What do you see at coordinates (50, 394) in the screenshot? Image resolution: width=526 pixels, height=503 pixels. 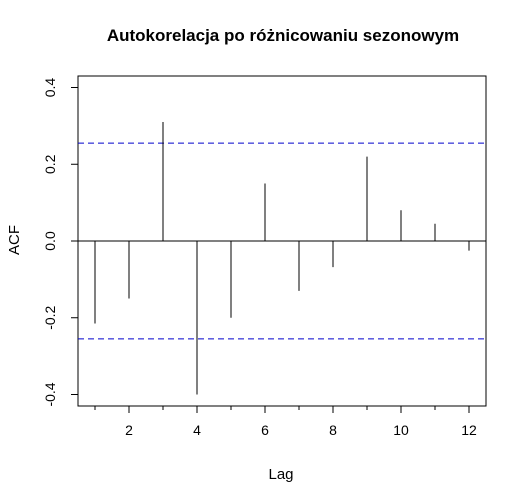 I see `y-tick-label-0: -0.4` at bounding box center [50, 394].